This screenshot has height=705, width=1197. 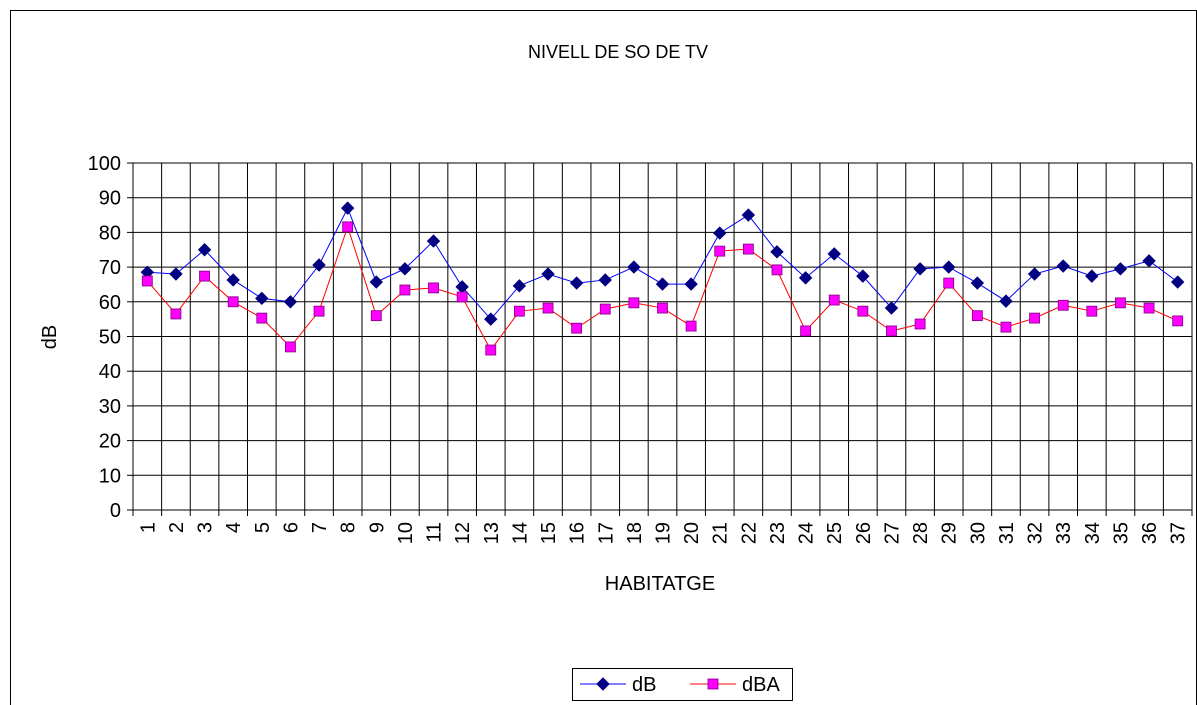 What do you see at coordinates (660, 584) in the screenshot?
I see `x-axis-label: HABITATGE` at bounding box center [660, 584].